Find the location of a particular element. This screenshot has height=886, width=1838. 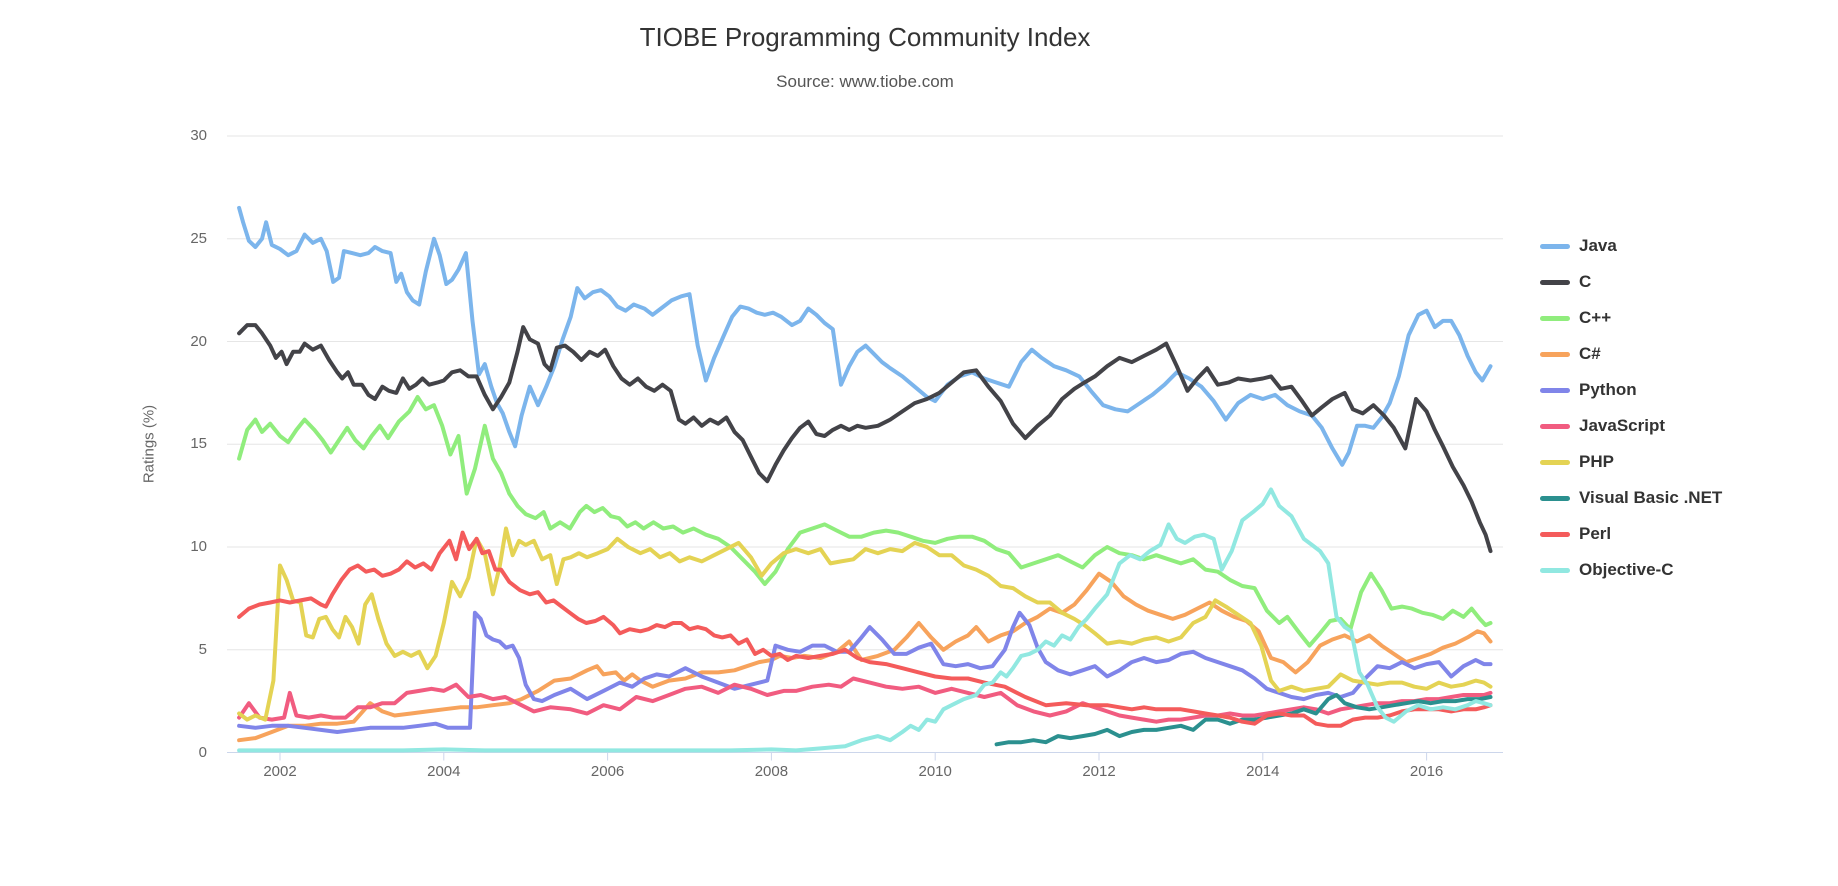

y-tick-label-15: 15 is located at coordinates (198, 444).